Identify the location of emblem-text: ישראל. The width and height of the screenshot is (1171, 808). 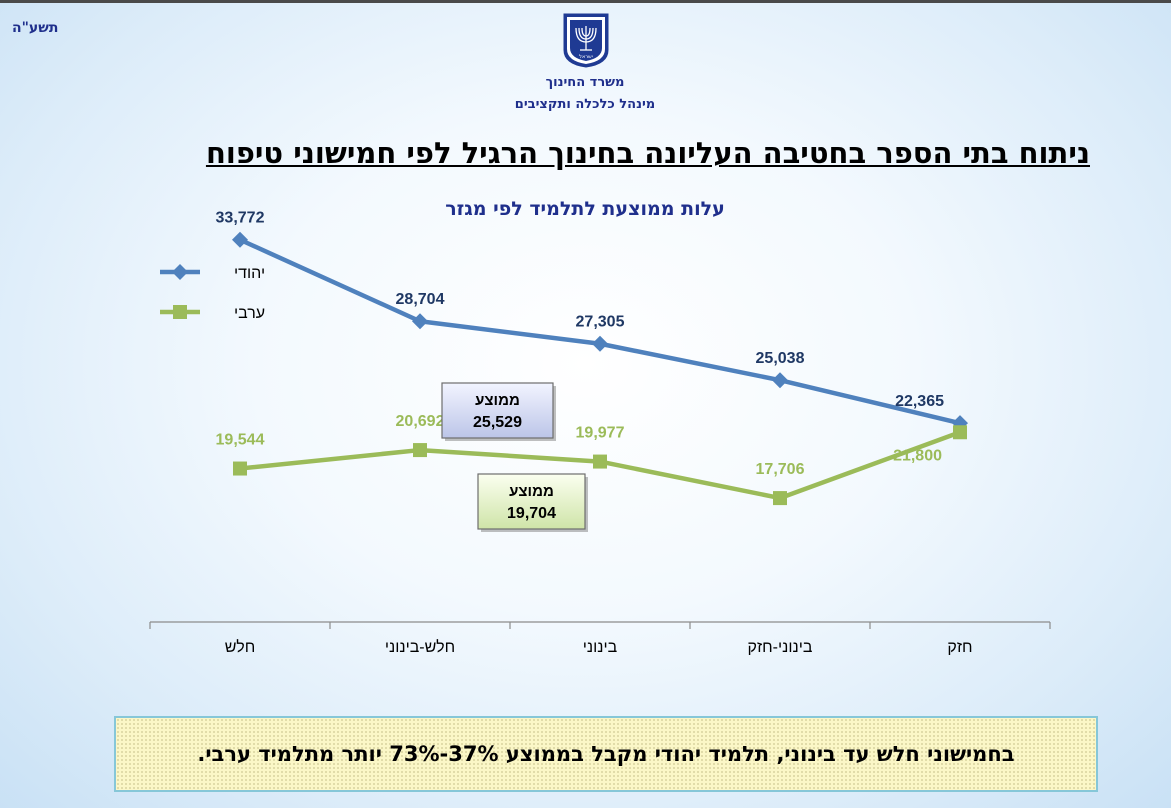
(586, 57).